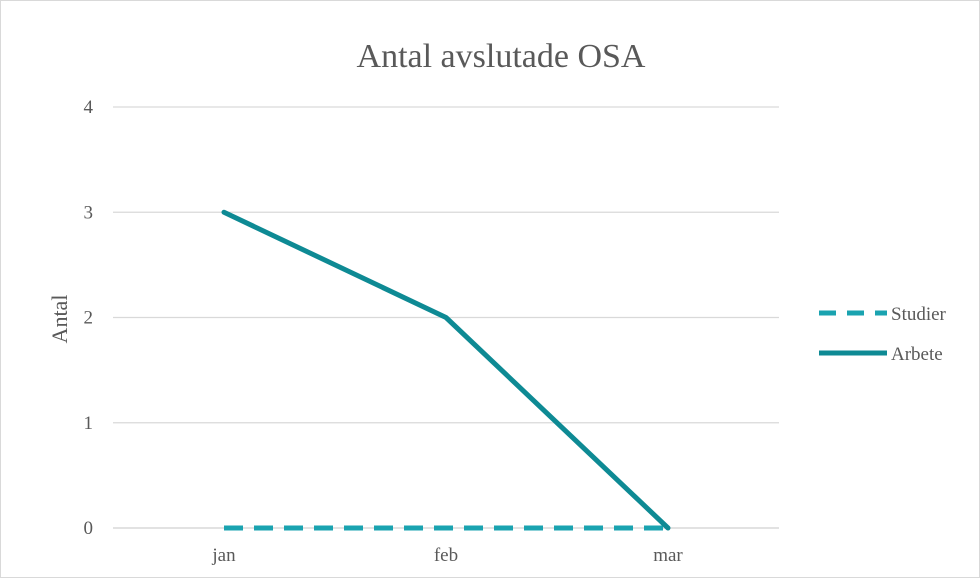  What do you see at coordinates (919, 314) in the screenshot?
I see `legend-label-studier: Studier` at bounding box center [919, 314].